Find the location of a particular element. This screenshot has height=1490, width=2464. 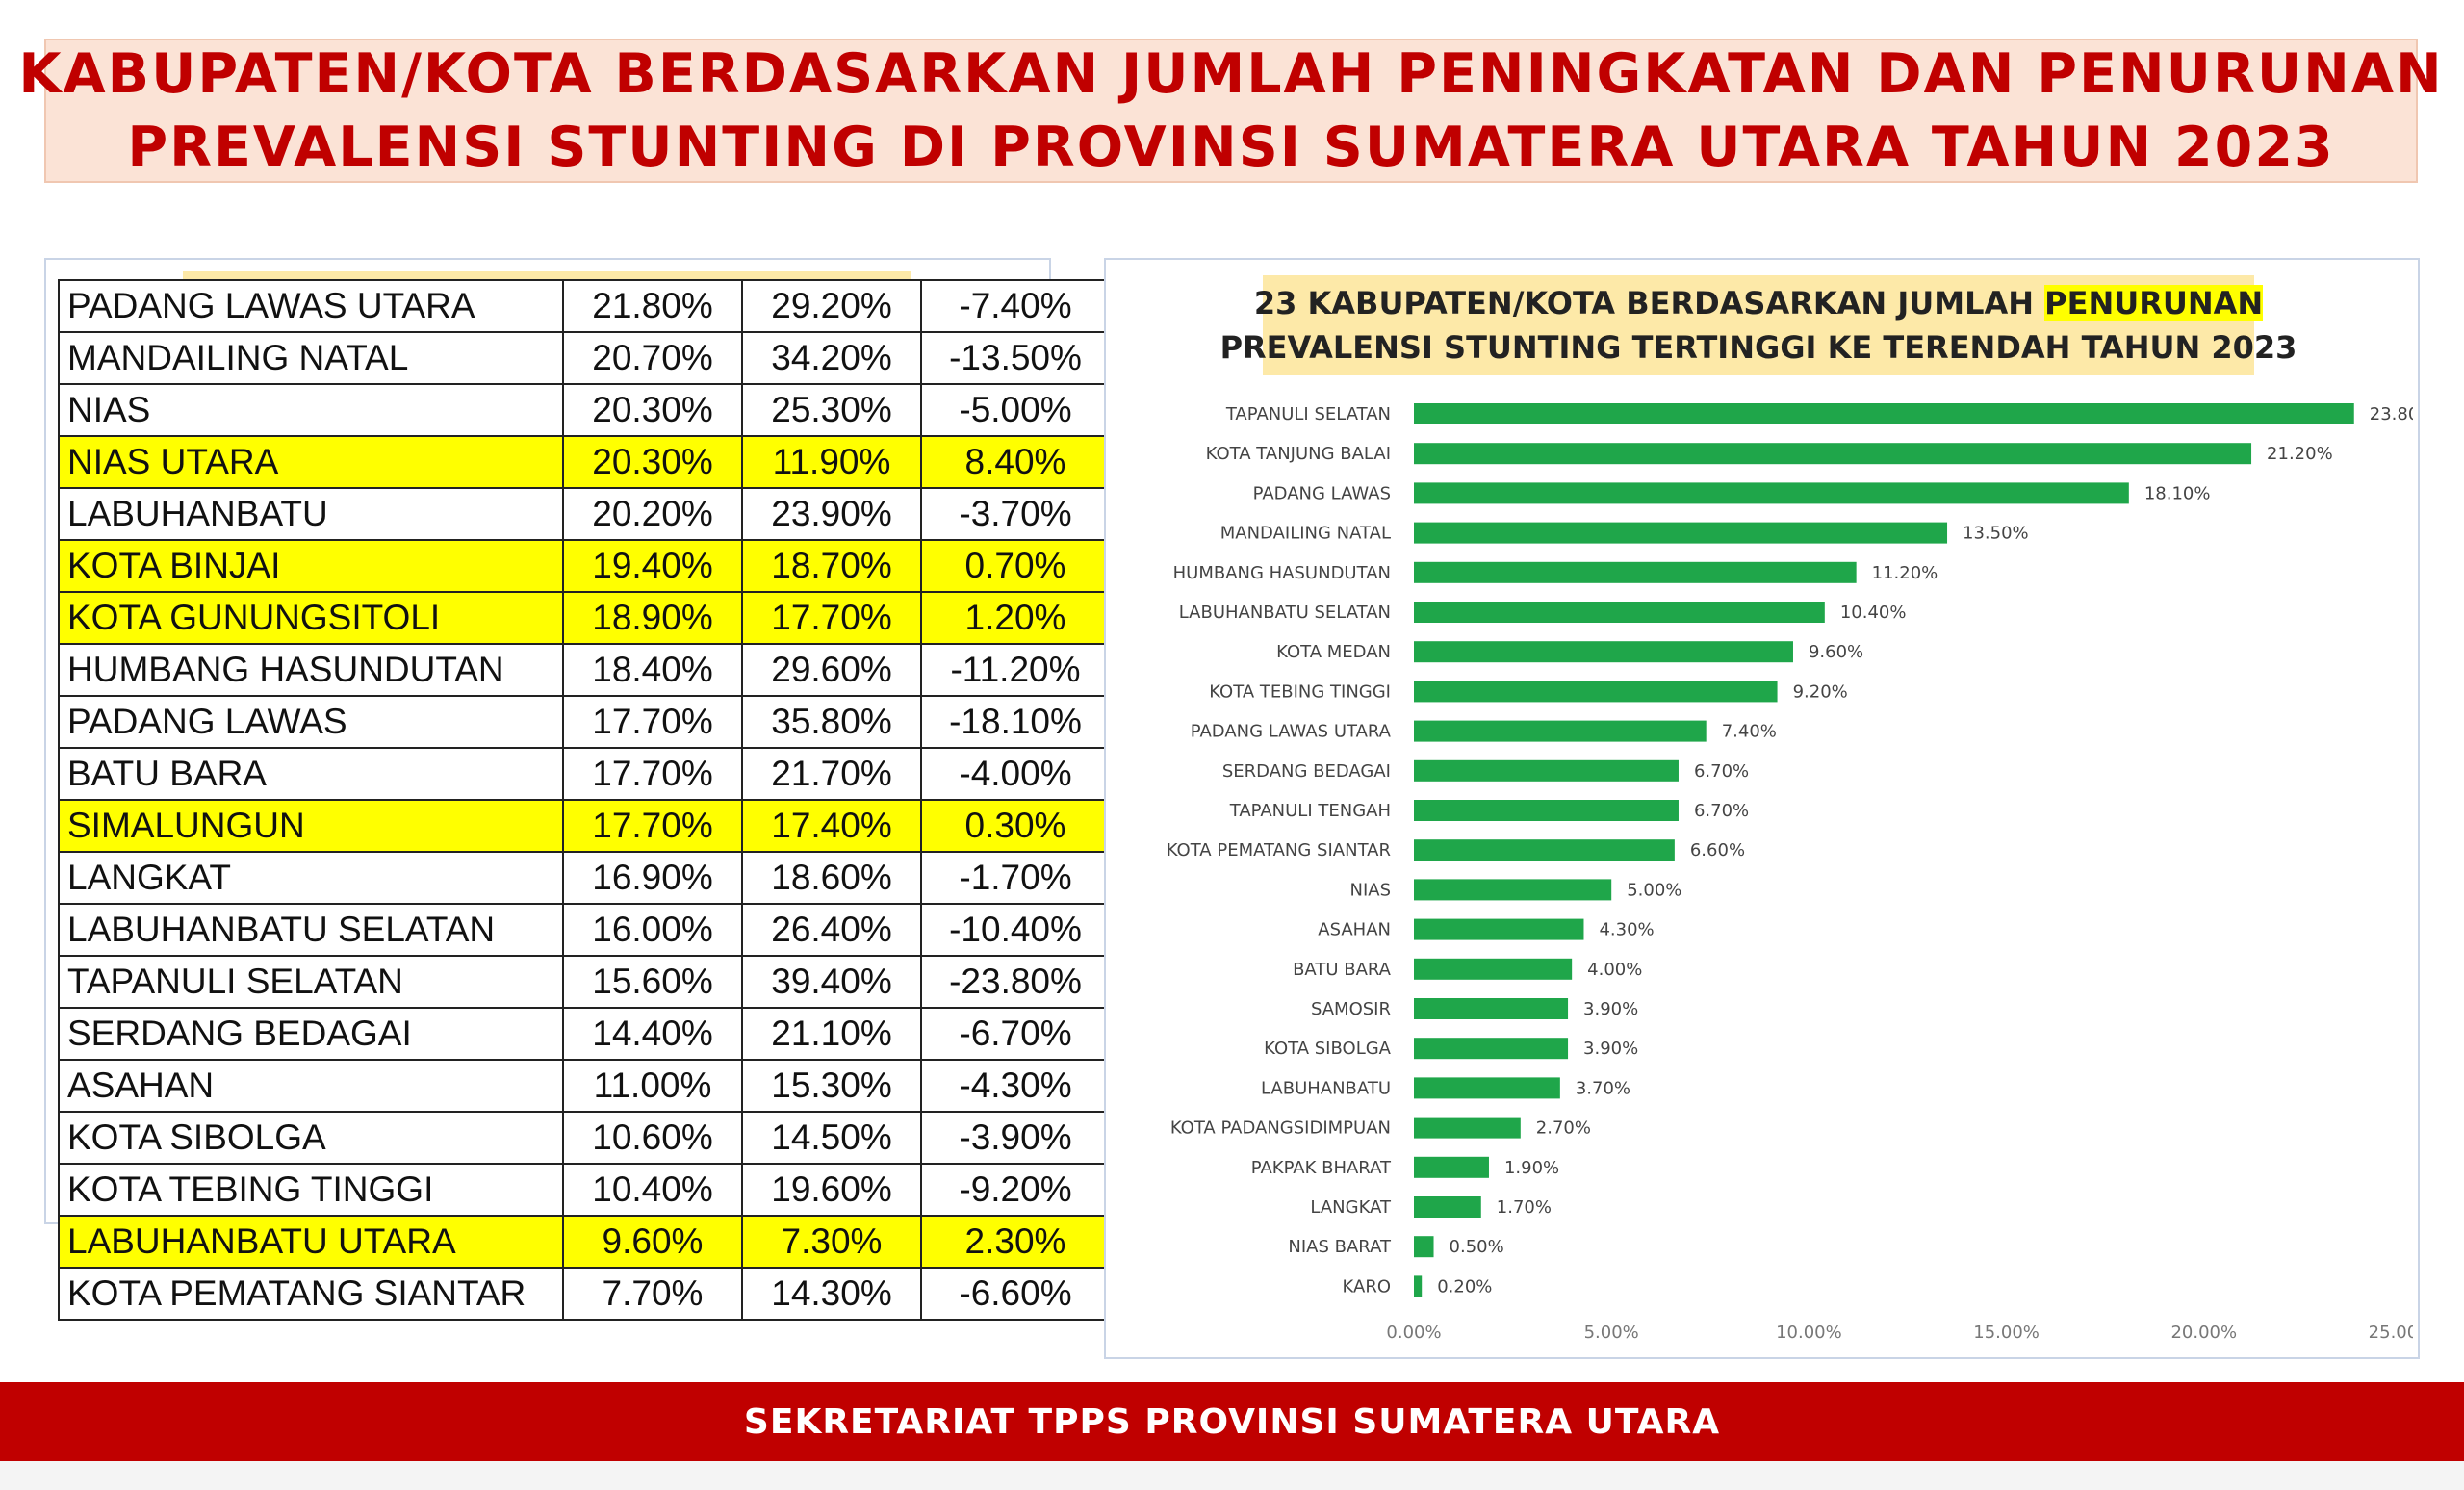

table-row: KOTA BINJAI 19.40% 18.70% 0.70% is located at coordinates (584, 566).